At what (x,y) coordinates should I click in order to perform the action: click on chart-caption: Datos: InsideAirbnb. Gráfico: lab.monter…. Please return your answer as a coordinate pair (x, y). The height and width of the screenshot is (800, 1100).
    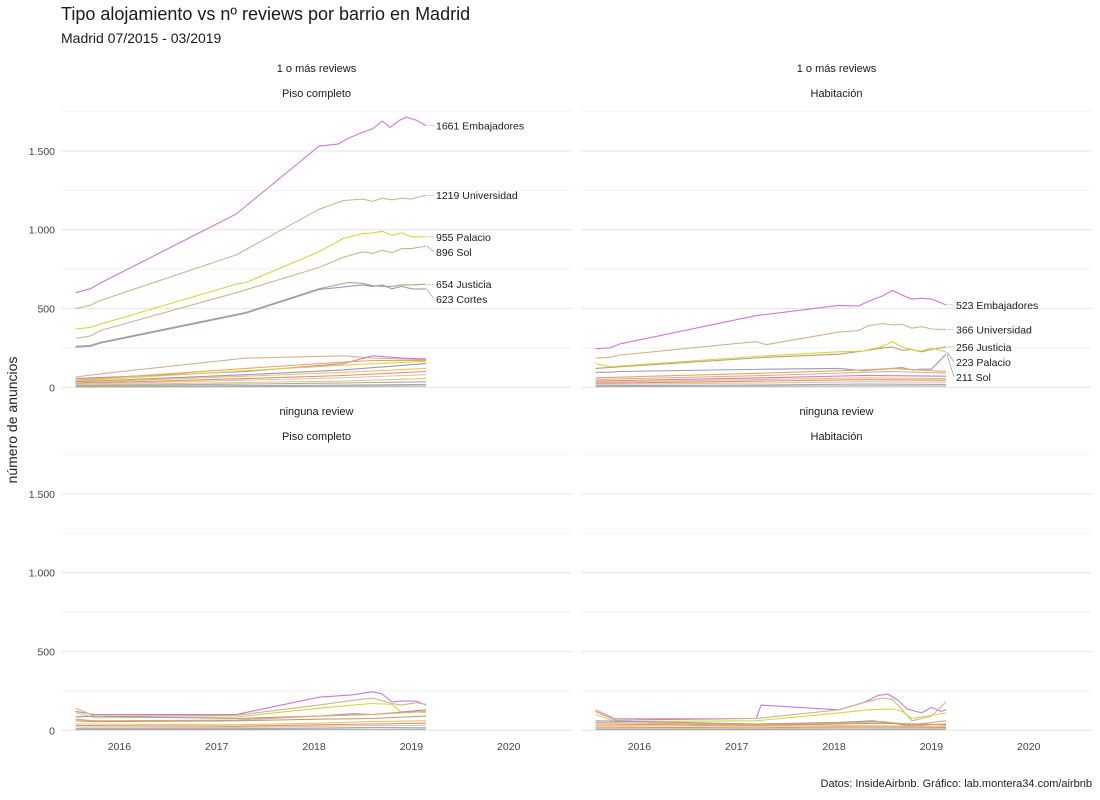
    Looking at the image, I should click on (956, 784).